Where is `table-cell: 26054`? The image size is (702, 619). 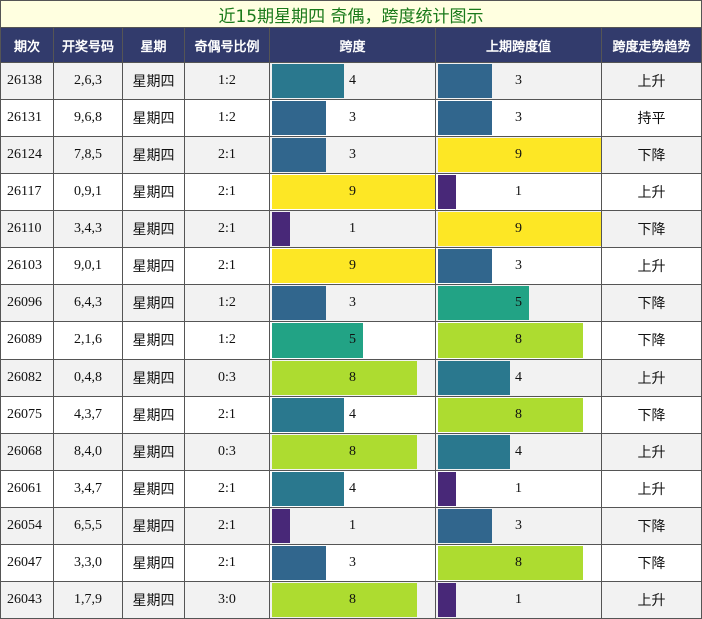 table-cell: 26054 is located at coordinates (27, 526).